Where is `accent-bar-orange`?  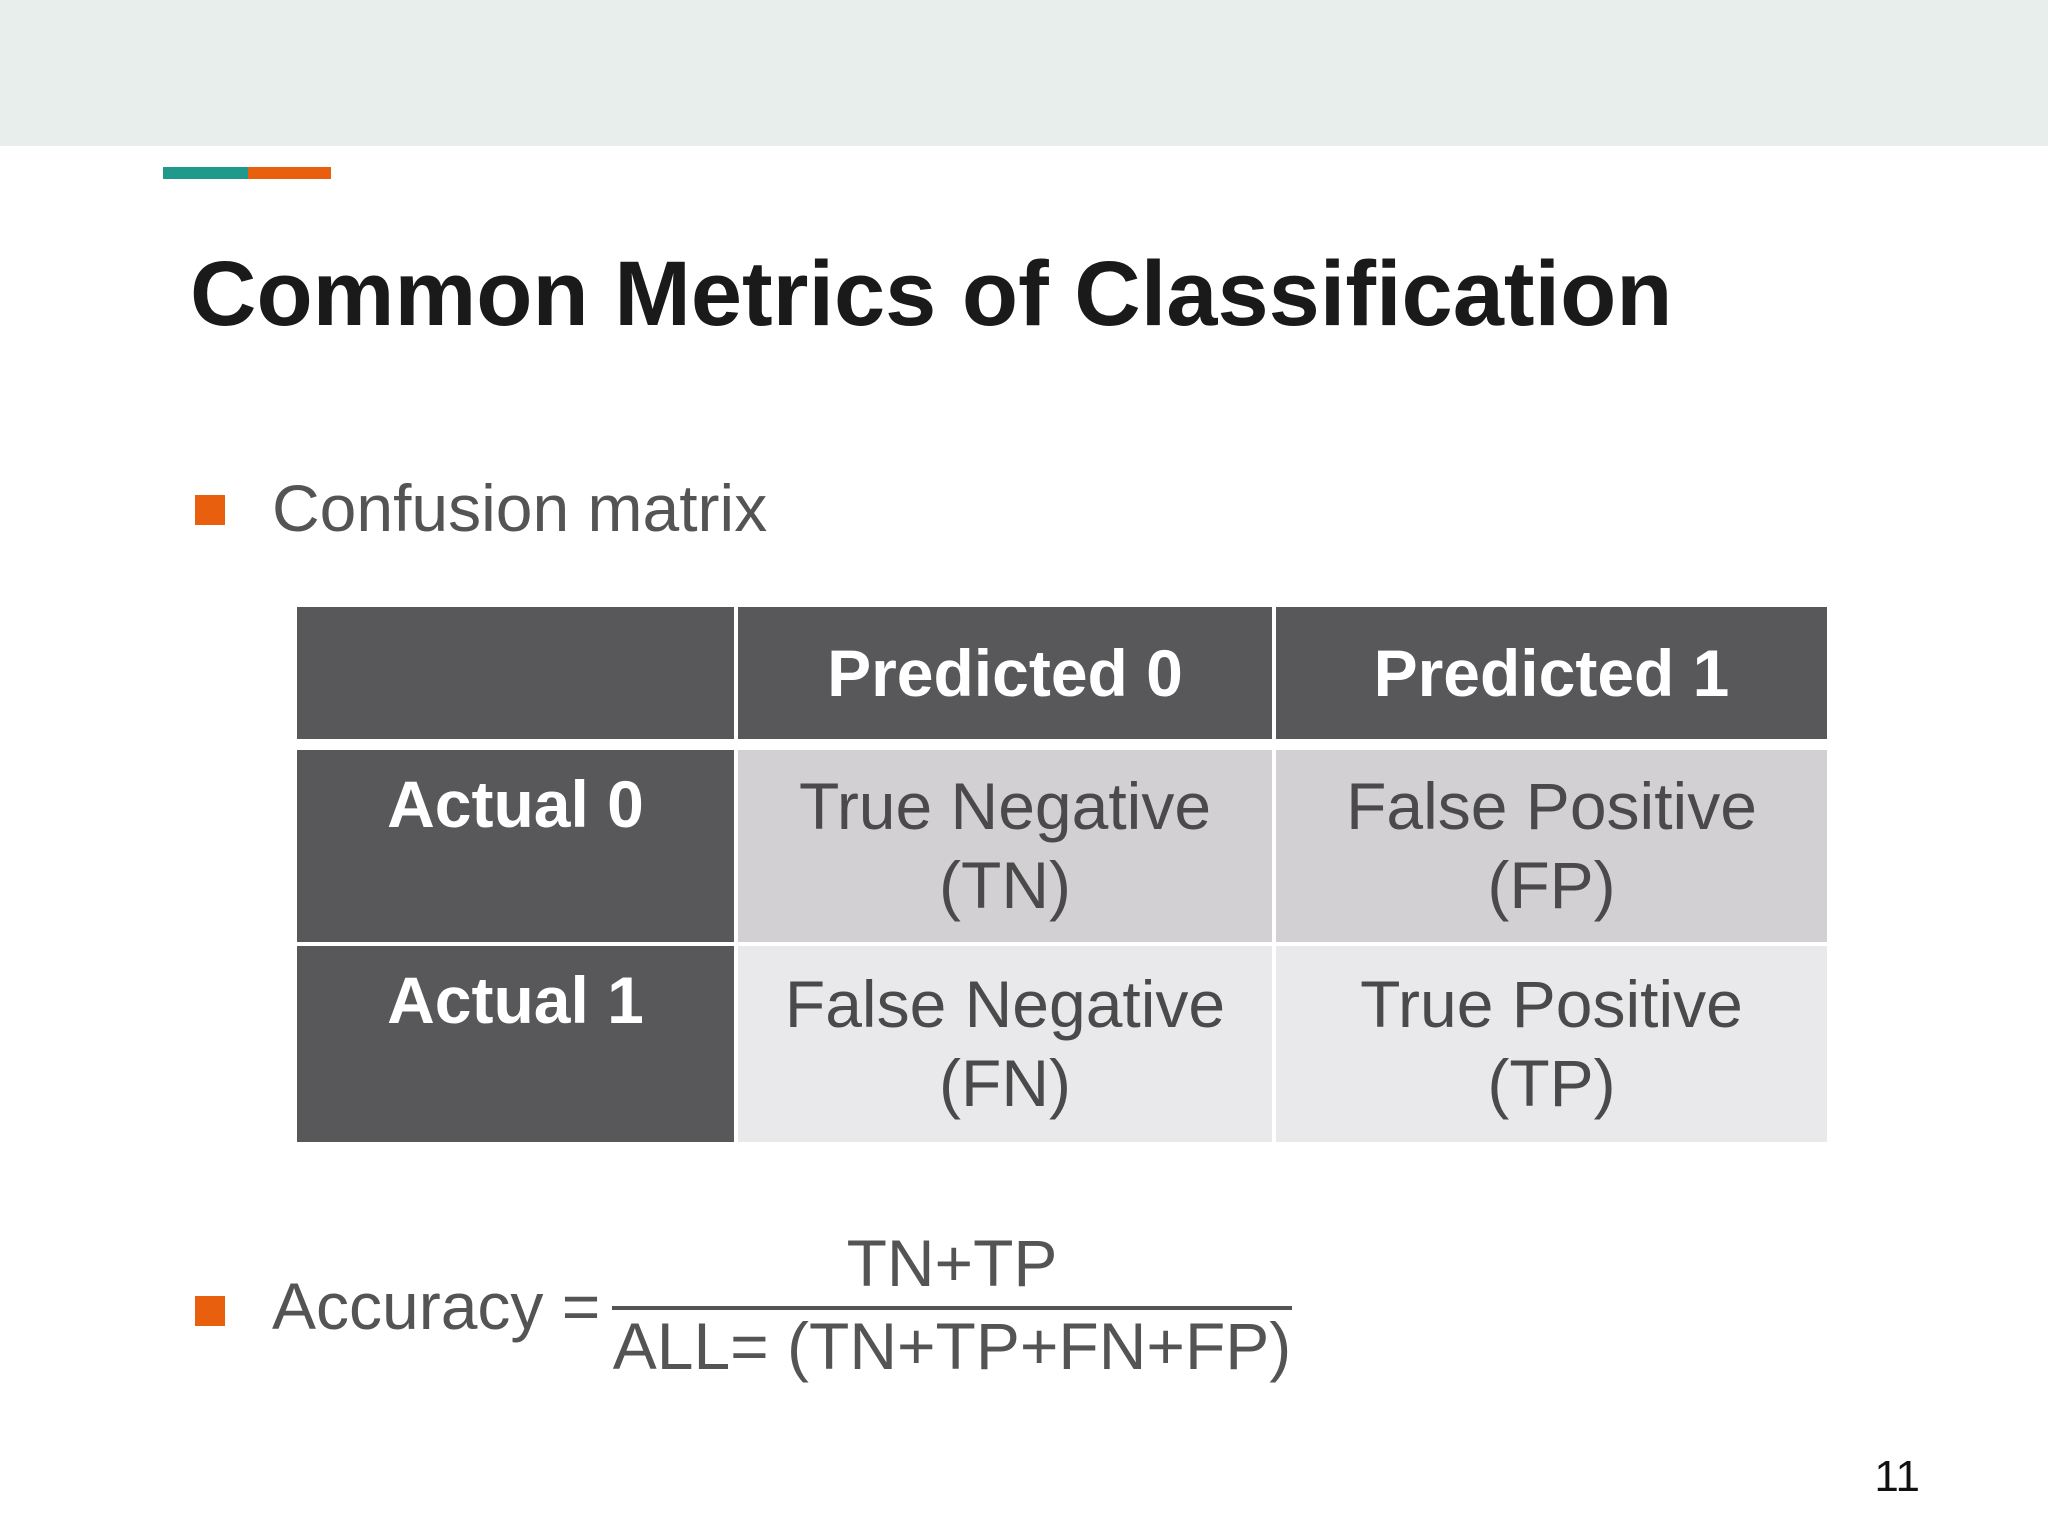 accent-bar-orange is located at coordinates (289, 173).